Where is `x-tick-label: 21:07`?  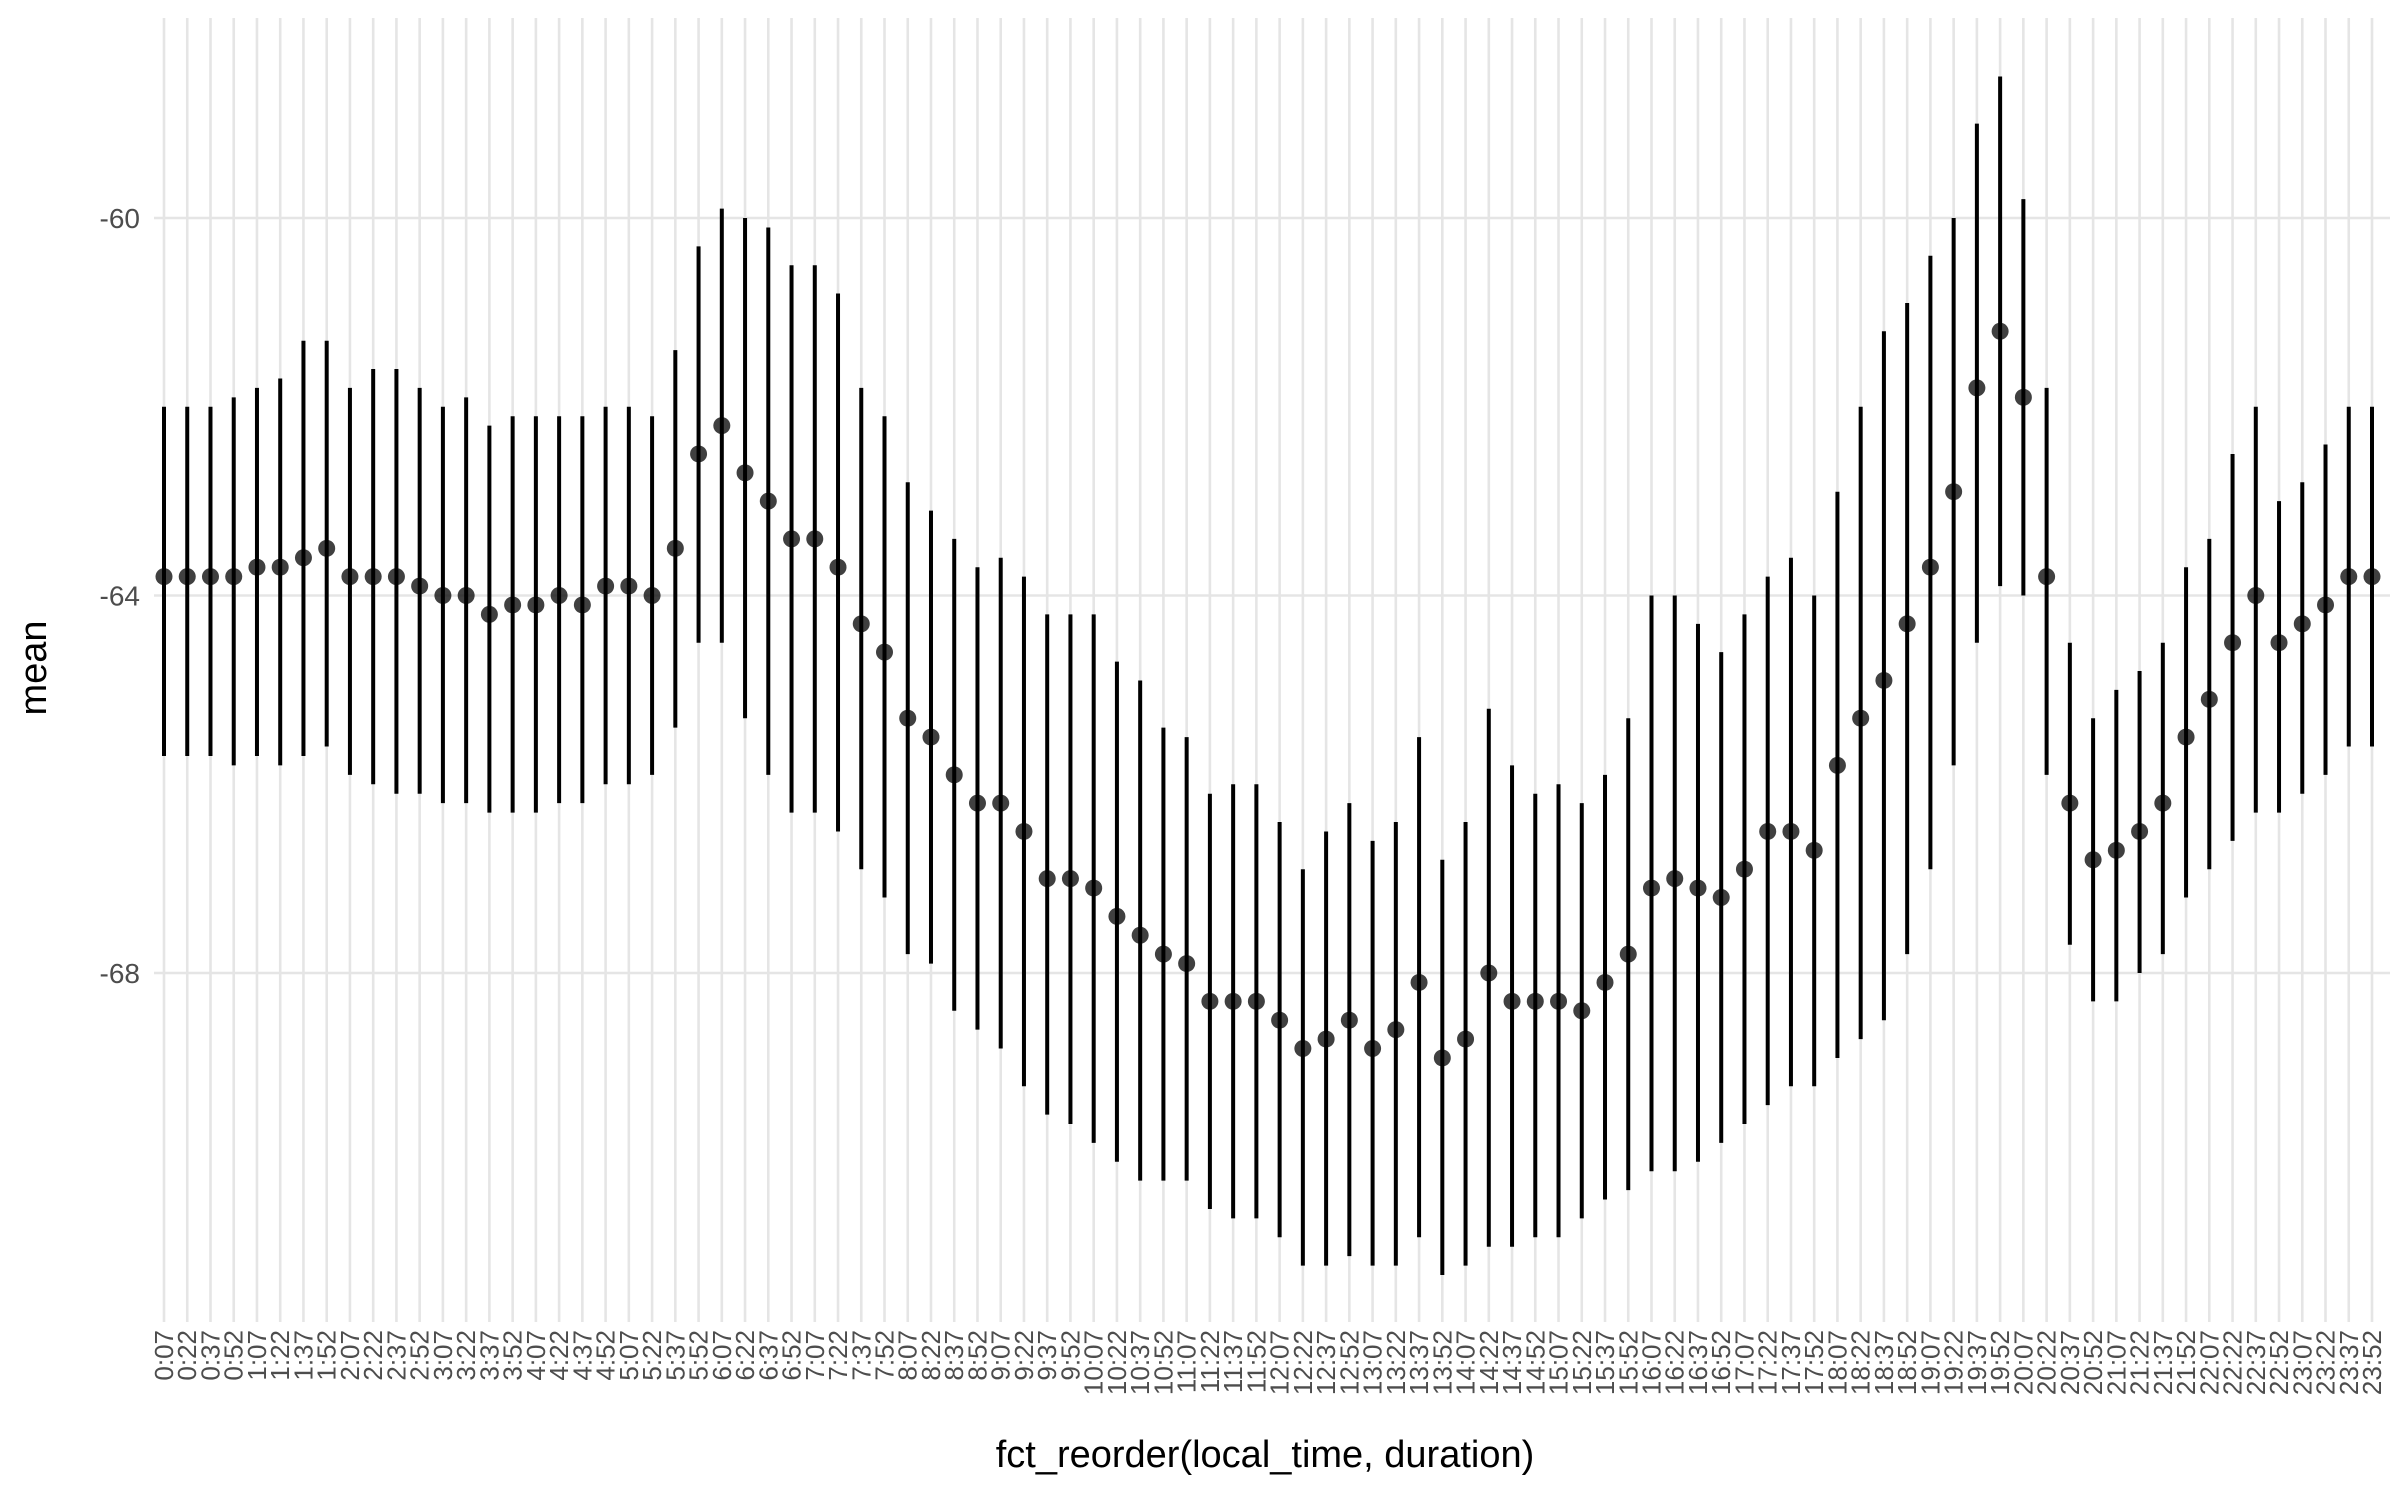
x-tick-label: 21:07 is located at coordinates (2116, 1362).